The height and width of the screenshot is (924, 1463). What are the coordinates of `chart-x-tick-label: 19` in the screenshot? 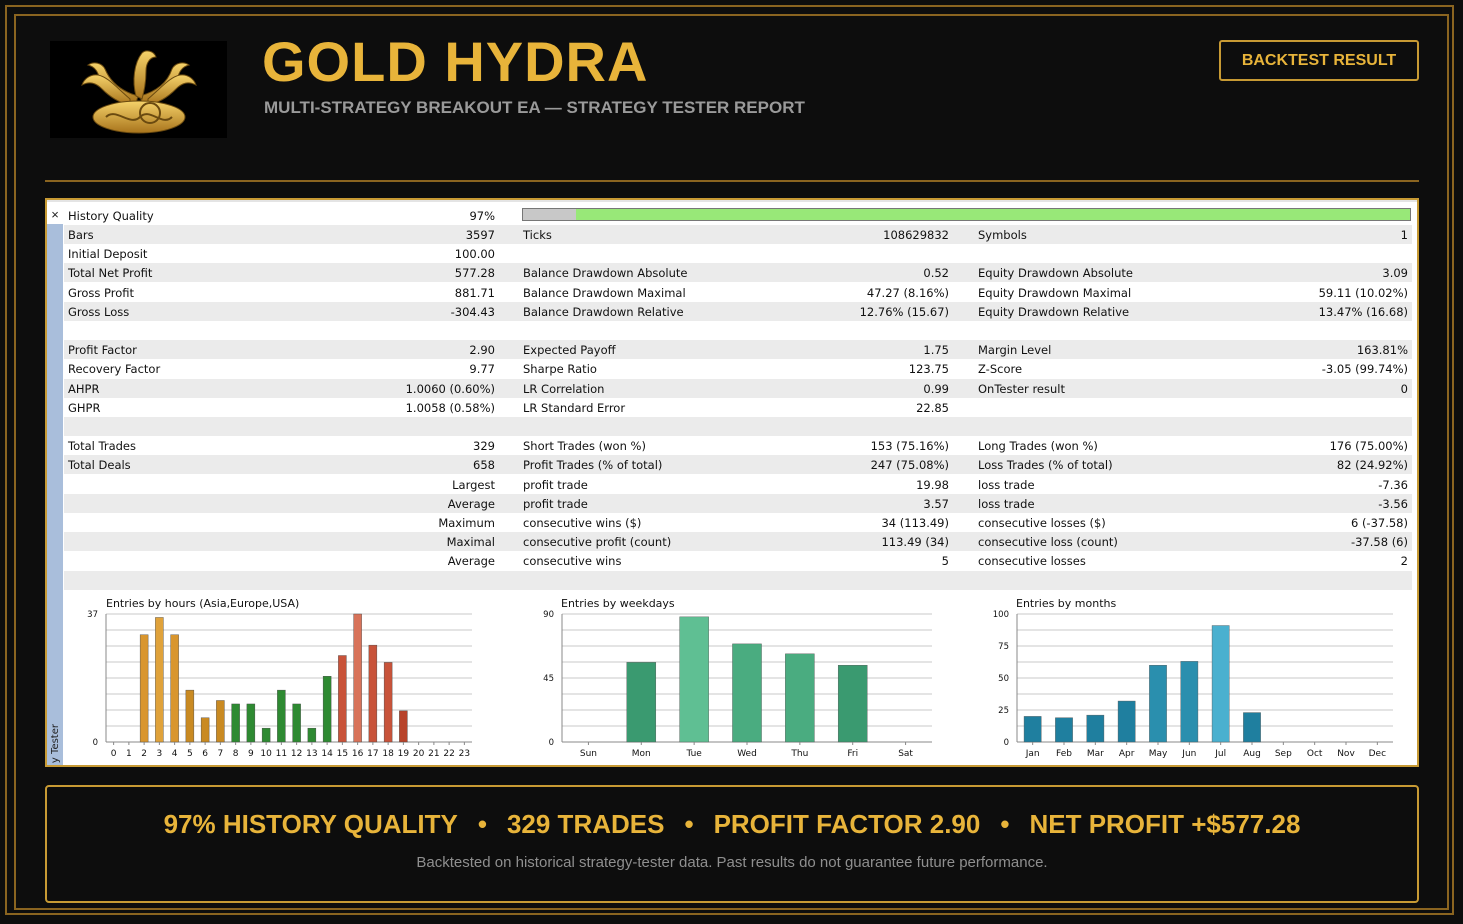 It's located at (404, 754).